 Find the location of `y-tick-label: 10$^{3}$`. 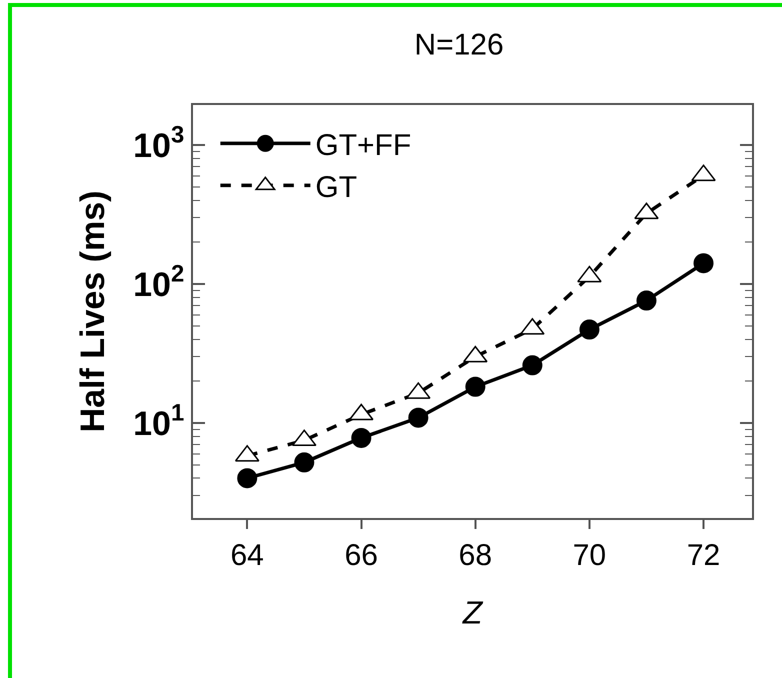

y-tick-label: 10$^{3}$ is located at coordinates (158, 143).